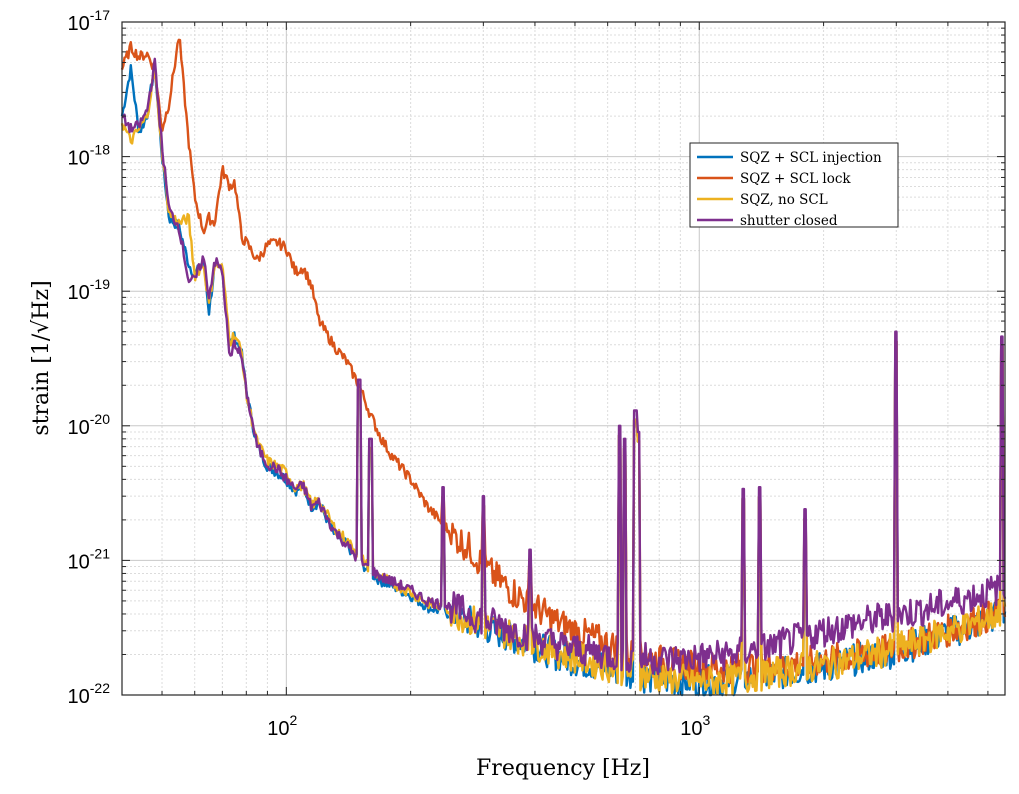 The width and height of the screenshot is (1019, 794). What do you see at coordinates (282, 726) in the screenshot?
I see `x-tick-label: 10²` at bounding box center [282, 726].